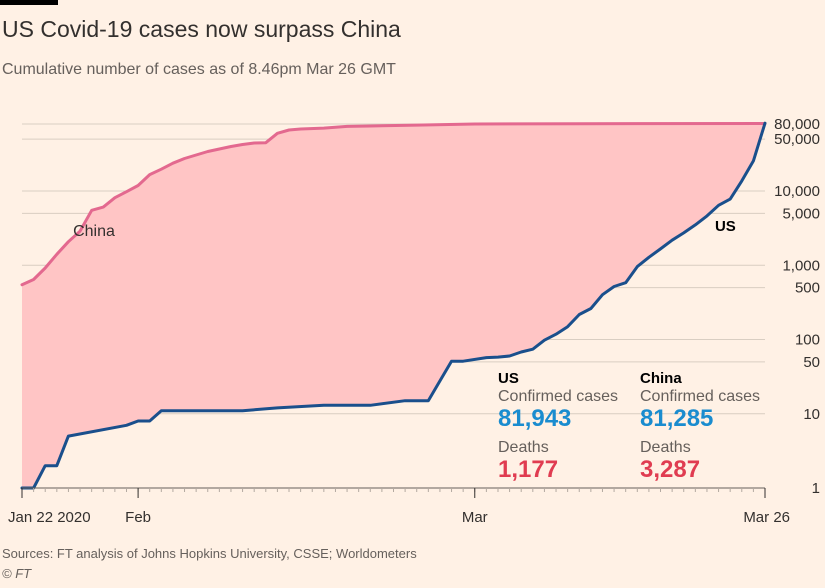 This screenshot has width=825, height=588. I want to click on x-tick-label: Jan 22 2020, so click(49, 517).